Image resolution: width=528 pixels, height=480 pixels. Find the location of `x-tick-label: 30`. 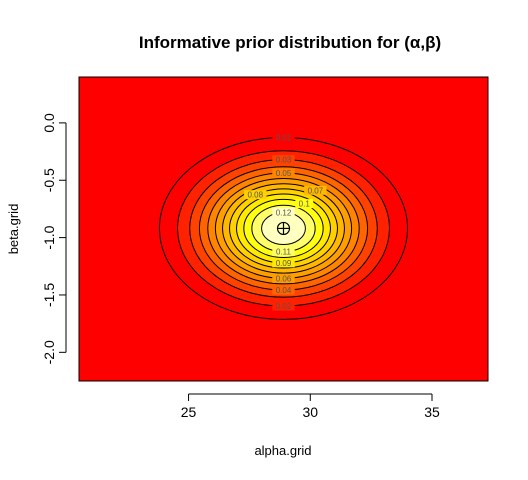

x-tick-label: 30 is located at coordinates (310, 412).